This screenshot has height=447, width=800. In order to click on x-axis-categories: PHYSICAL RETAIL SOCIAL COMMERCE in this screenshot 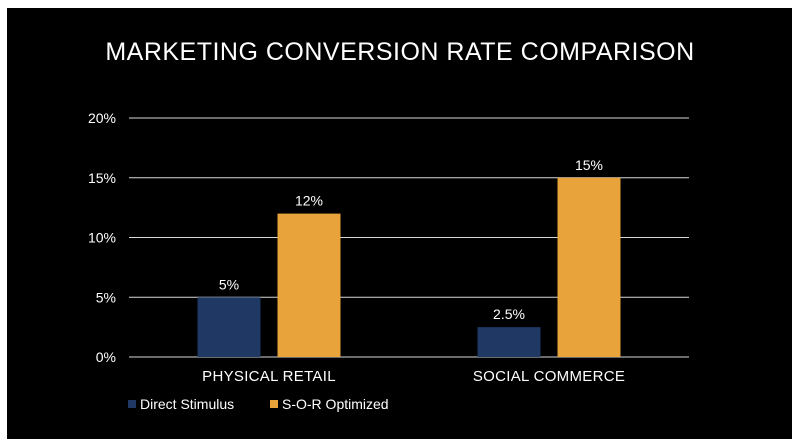, I will do `click(413, 376)`.